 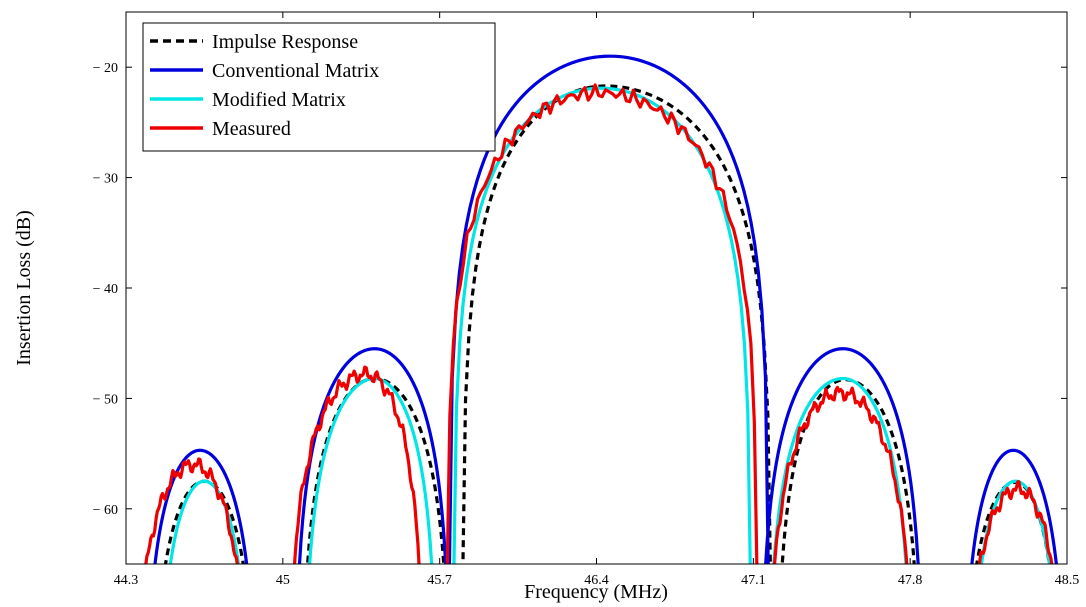 I want to click on y-axis-label: Insertion Loss (dB), so click(x=24, y=288).